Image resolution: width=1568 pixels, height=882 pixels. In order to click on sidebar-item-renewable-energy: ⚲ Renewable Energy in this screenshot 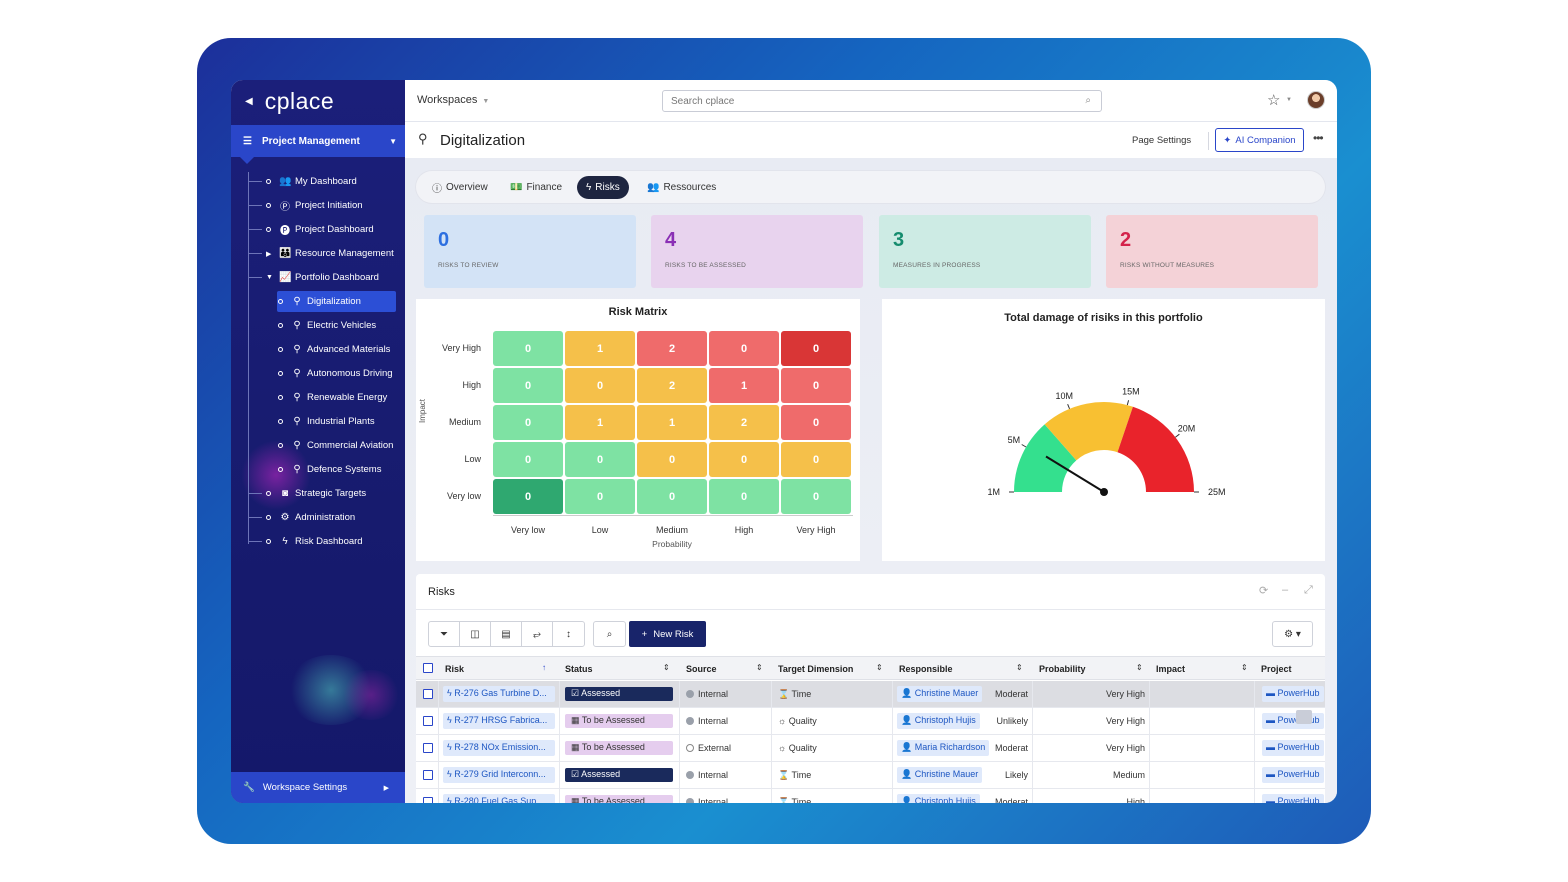, I will do `click(332, 397)`.